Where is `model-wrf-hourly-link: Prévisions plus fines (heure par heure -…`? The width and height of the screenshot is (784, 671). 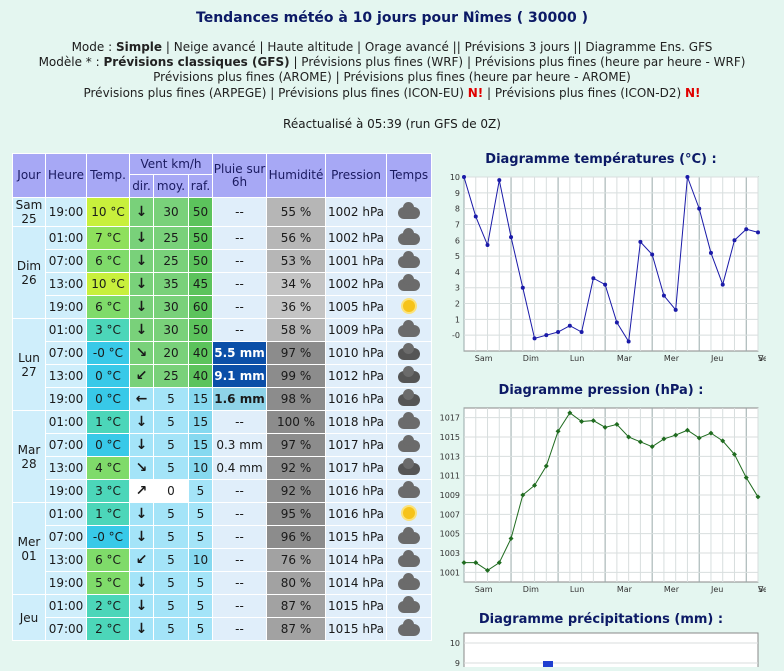
model-wrf-hourly-link: Prévisions plus fines (heure par heure -… is located at coordinates (610, 62).